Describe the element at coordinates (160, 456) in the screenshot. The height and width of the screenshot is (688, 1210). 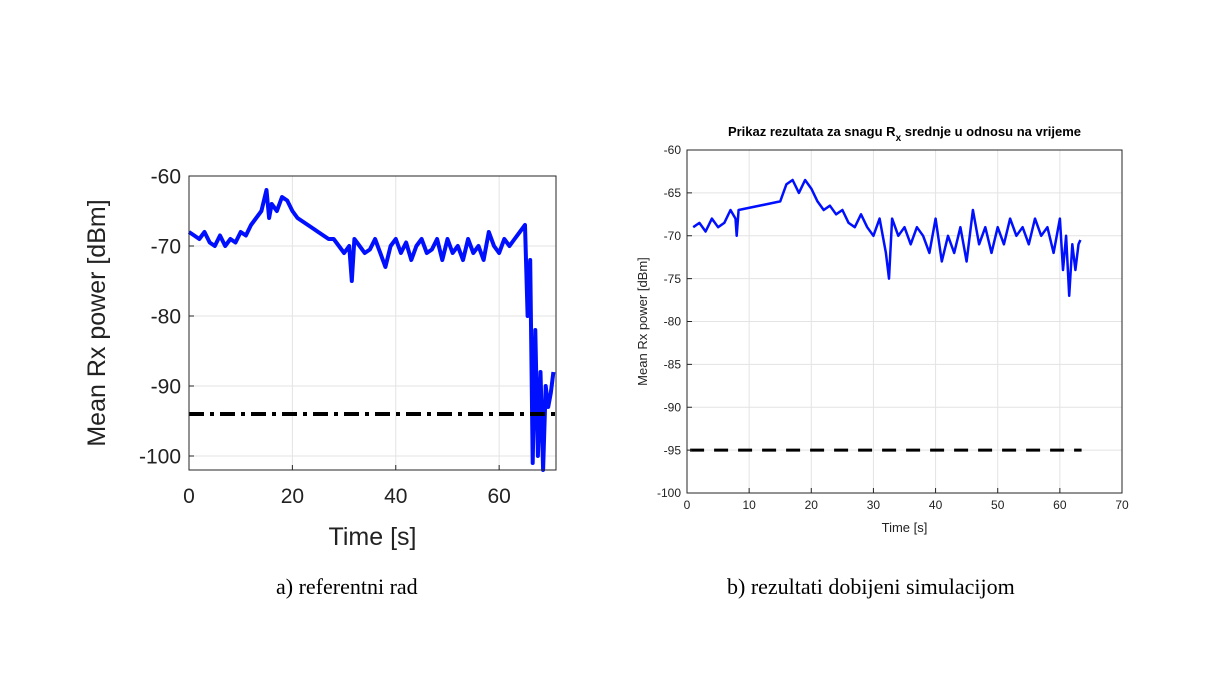
I see `ref-ytick-label-4: -100` at that location.